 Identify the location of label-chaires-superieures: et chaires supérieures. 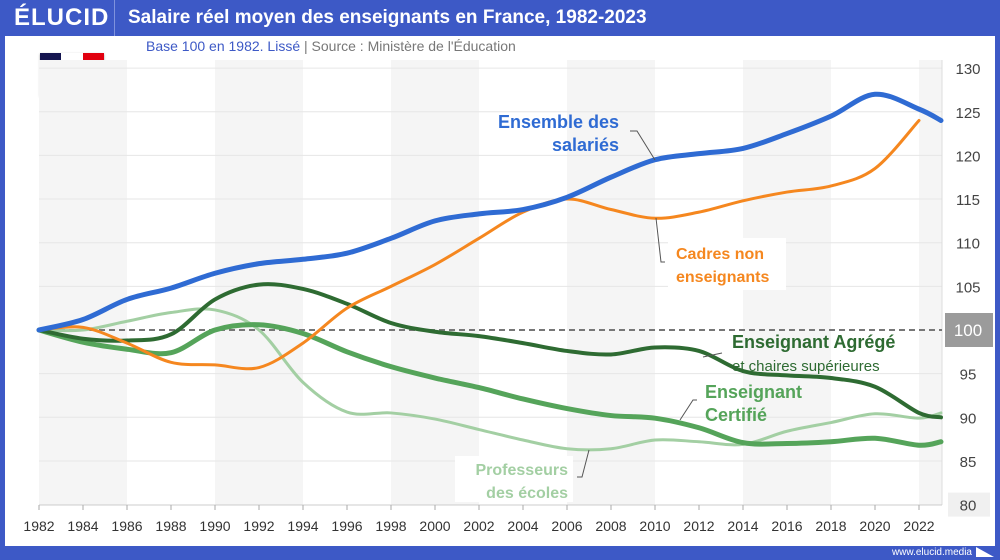
(806, 366).